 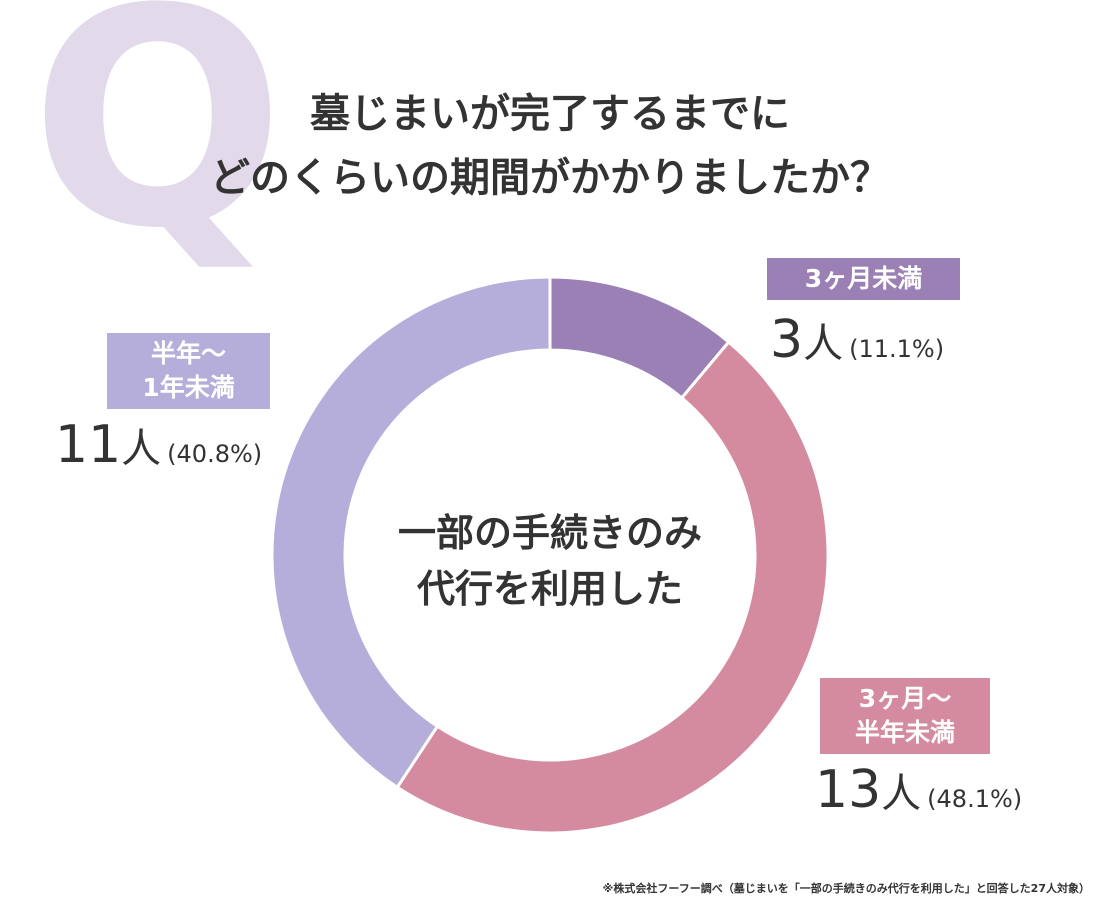 I want to click on chart-title: 墓じまいが完了するまでに どのくらいの期間がかかりましたか？, so click(x=550, y=146).